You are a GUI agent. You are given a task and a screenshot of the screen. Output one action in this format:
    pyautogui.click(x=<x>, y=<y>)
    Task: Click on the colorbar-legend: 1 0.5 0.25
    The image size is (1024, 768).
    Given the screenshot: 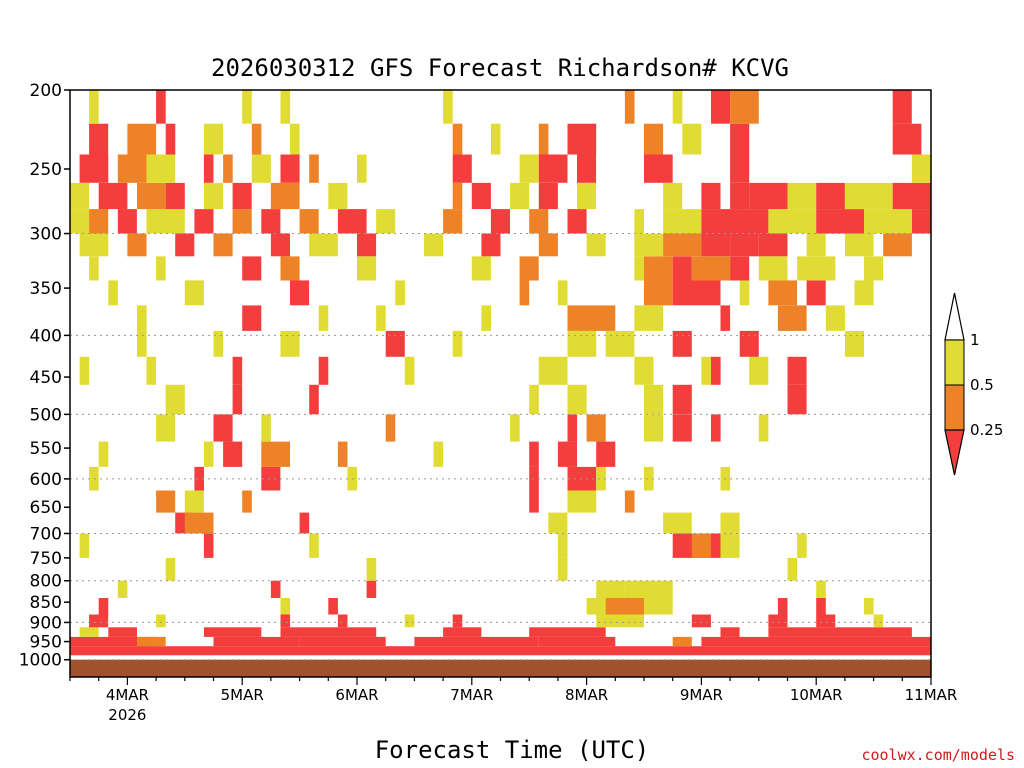 What is the action you would take?
    pyautogui.click(x=973, y=384)
    